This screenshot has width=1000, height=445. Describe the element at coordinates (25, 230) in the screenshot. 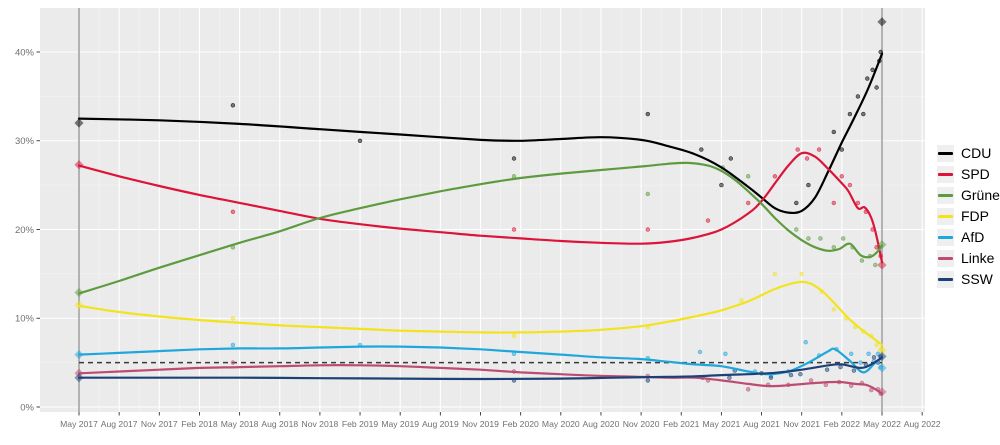

I see `y-tick-label: 20%` at that location.